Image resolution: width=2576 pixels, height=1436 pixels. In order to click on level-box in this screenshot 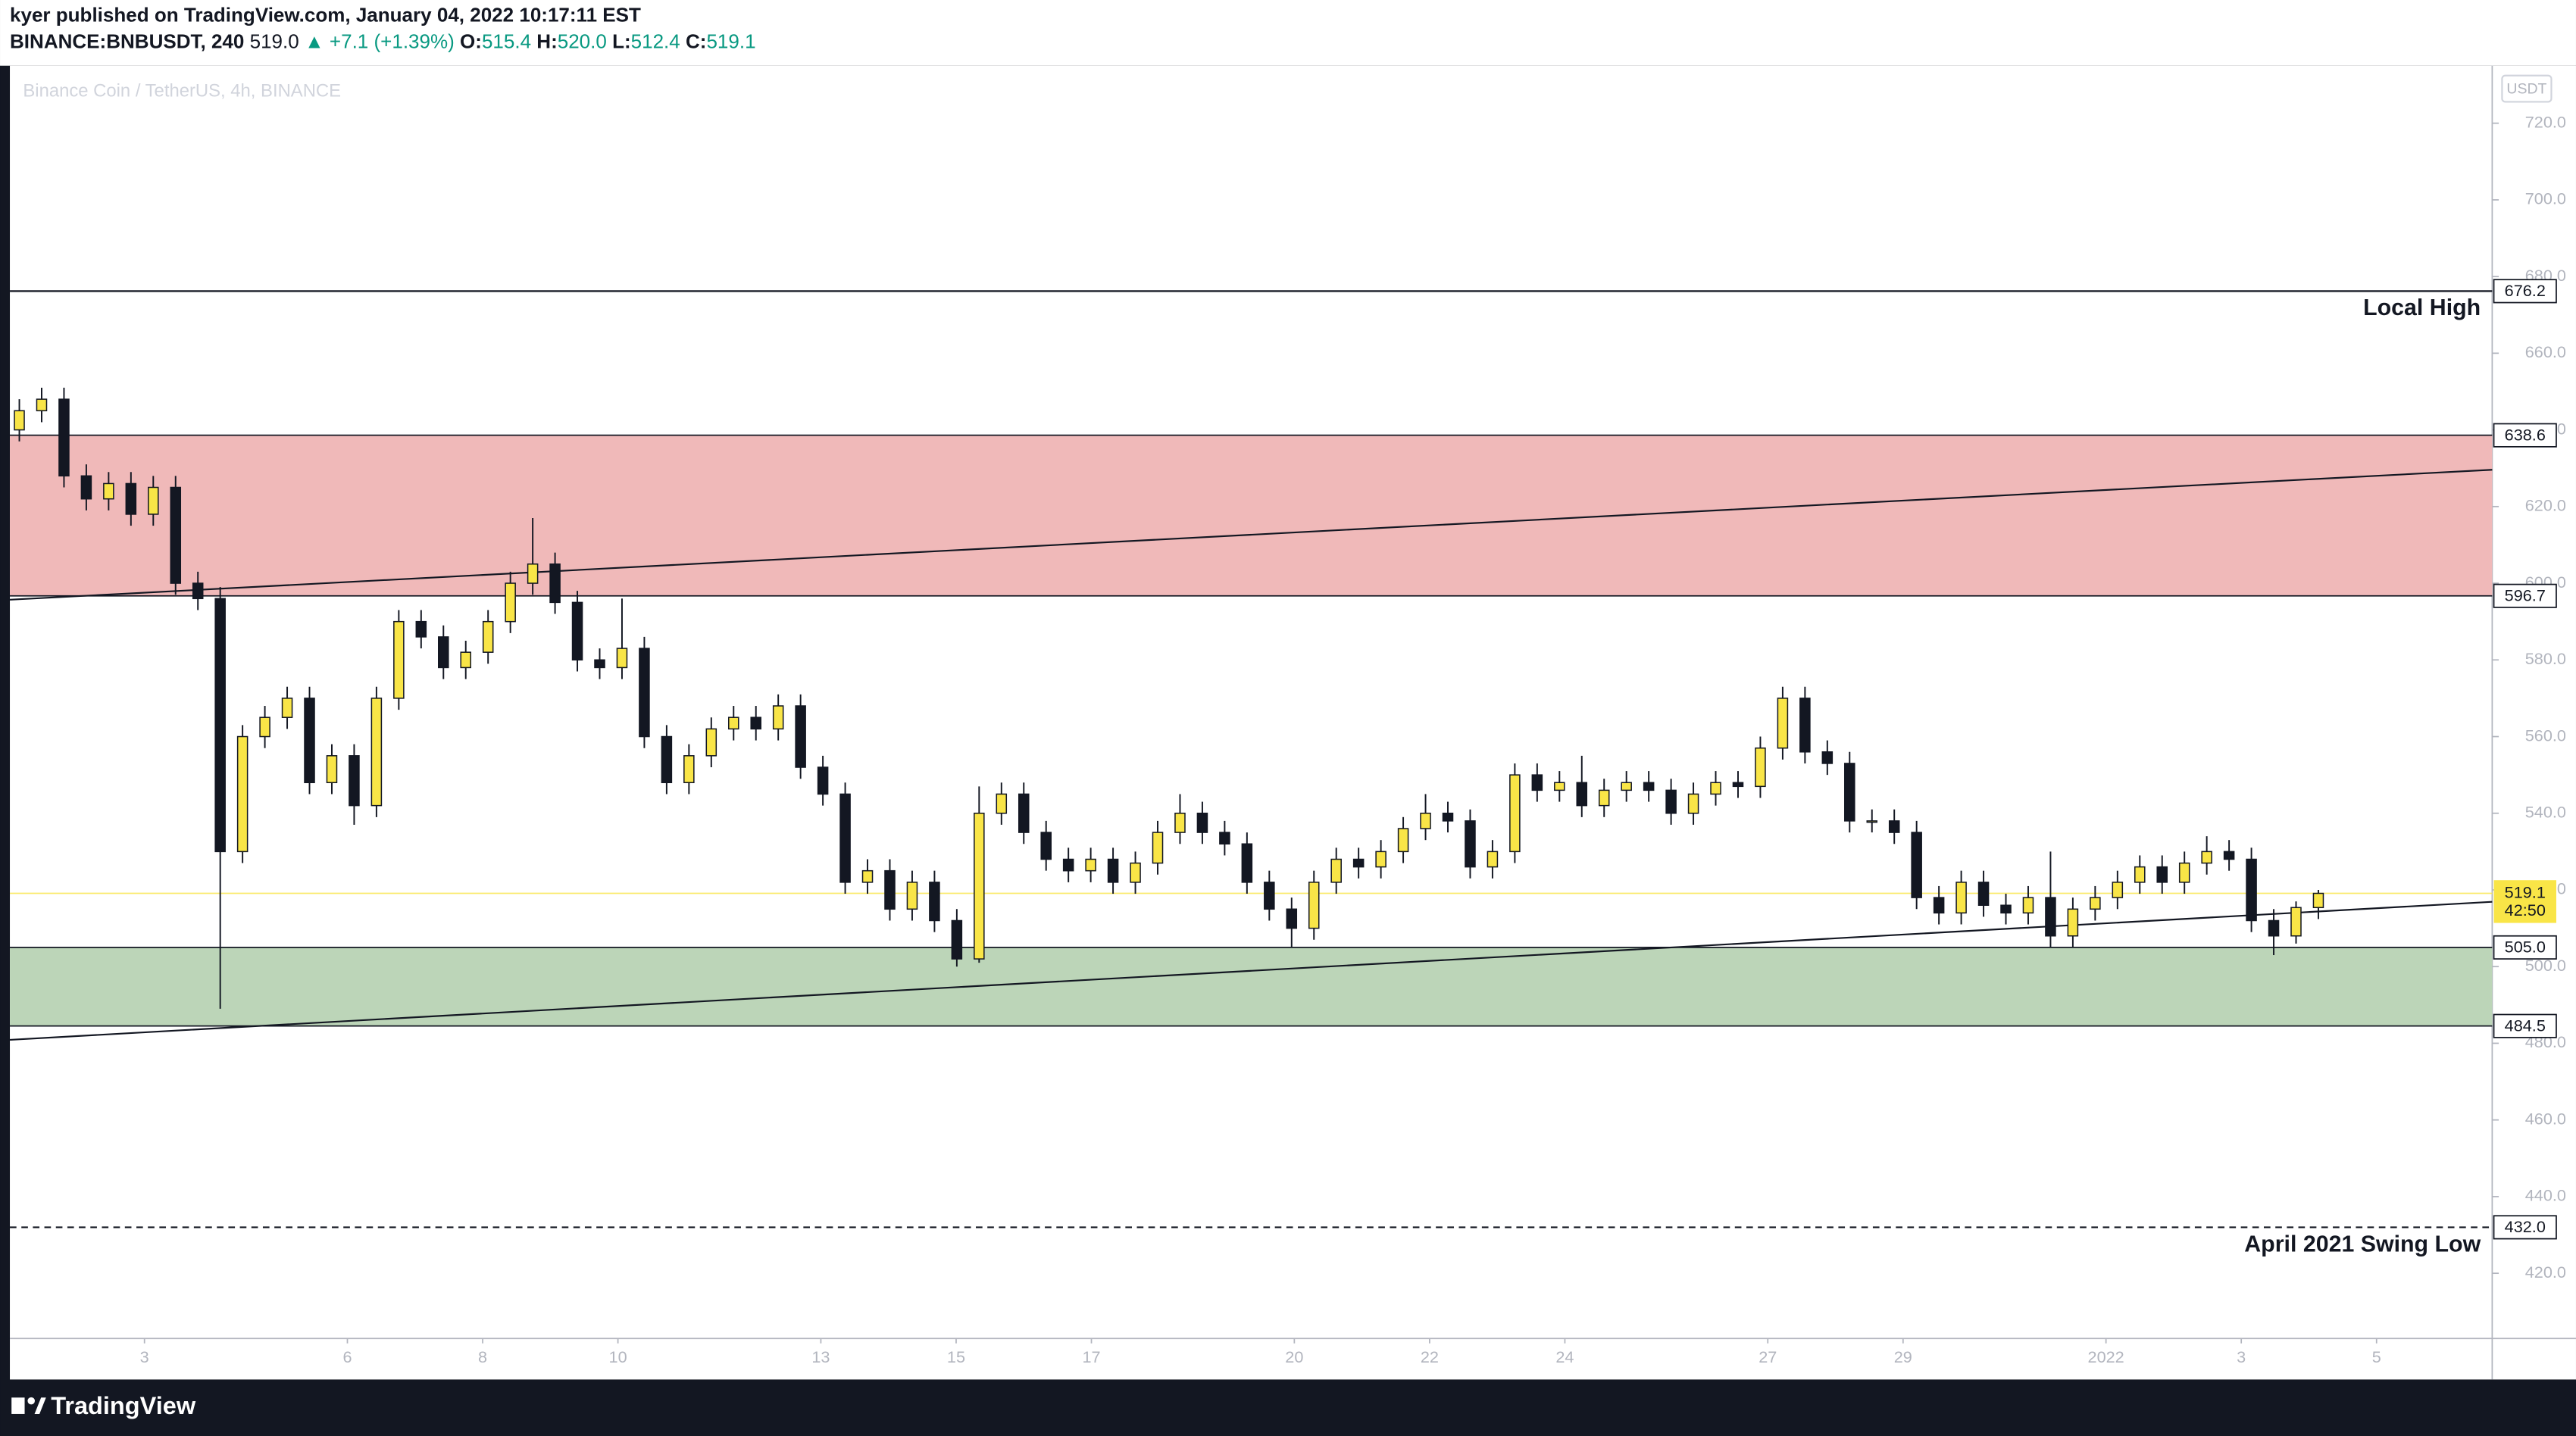, I will do `click(2525, 291)`.